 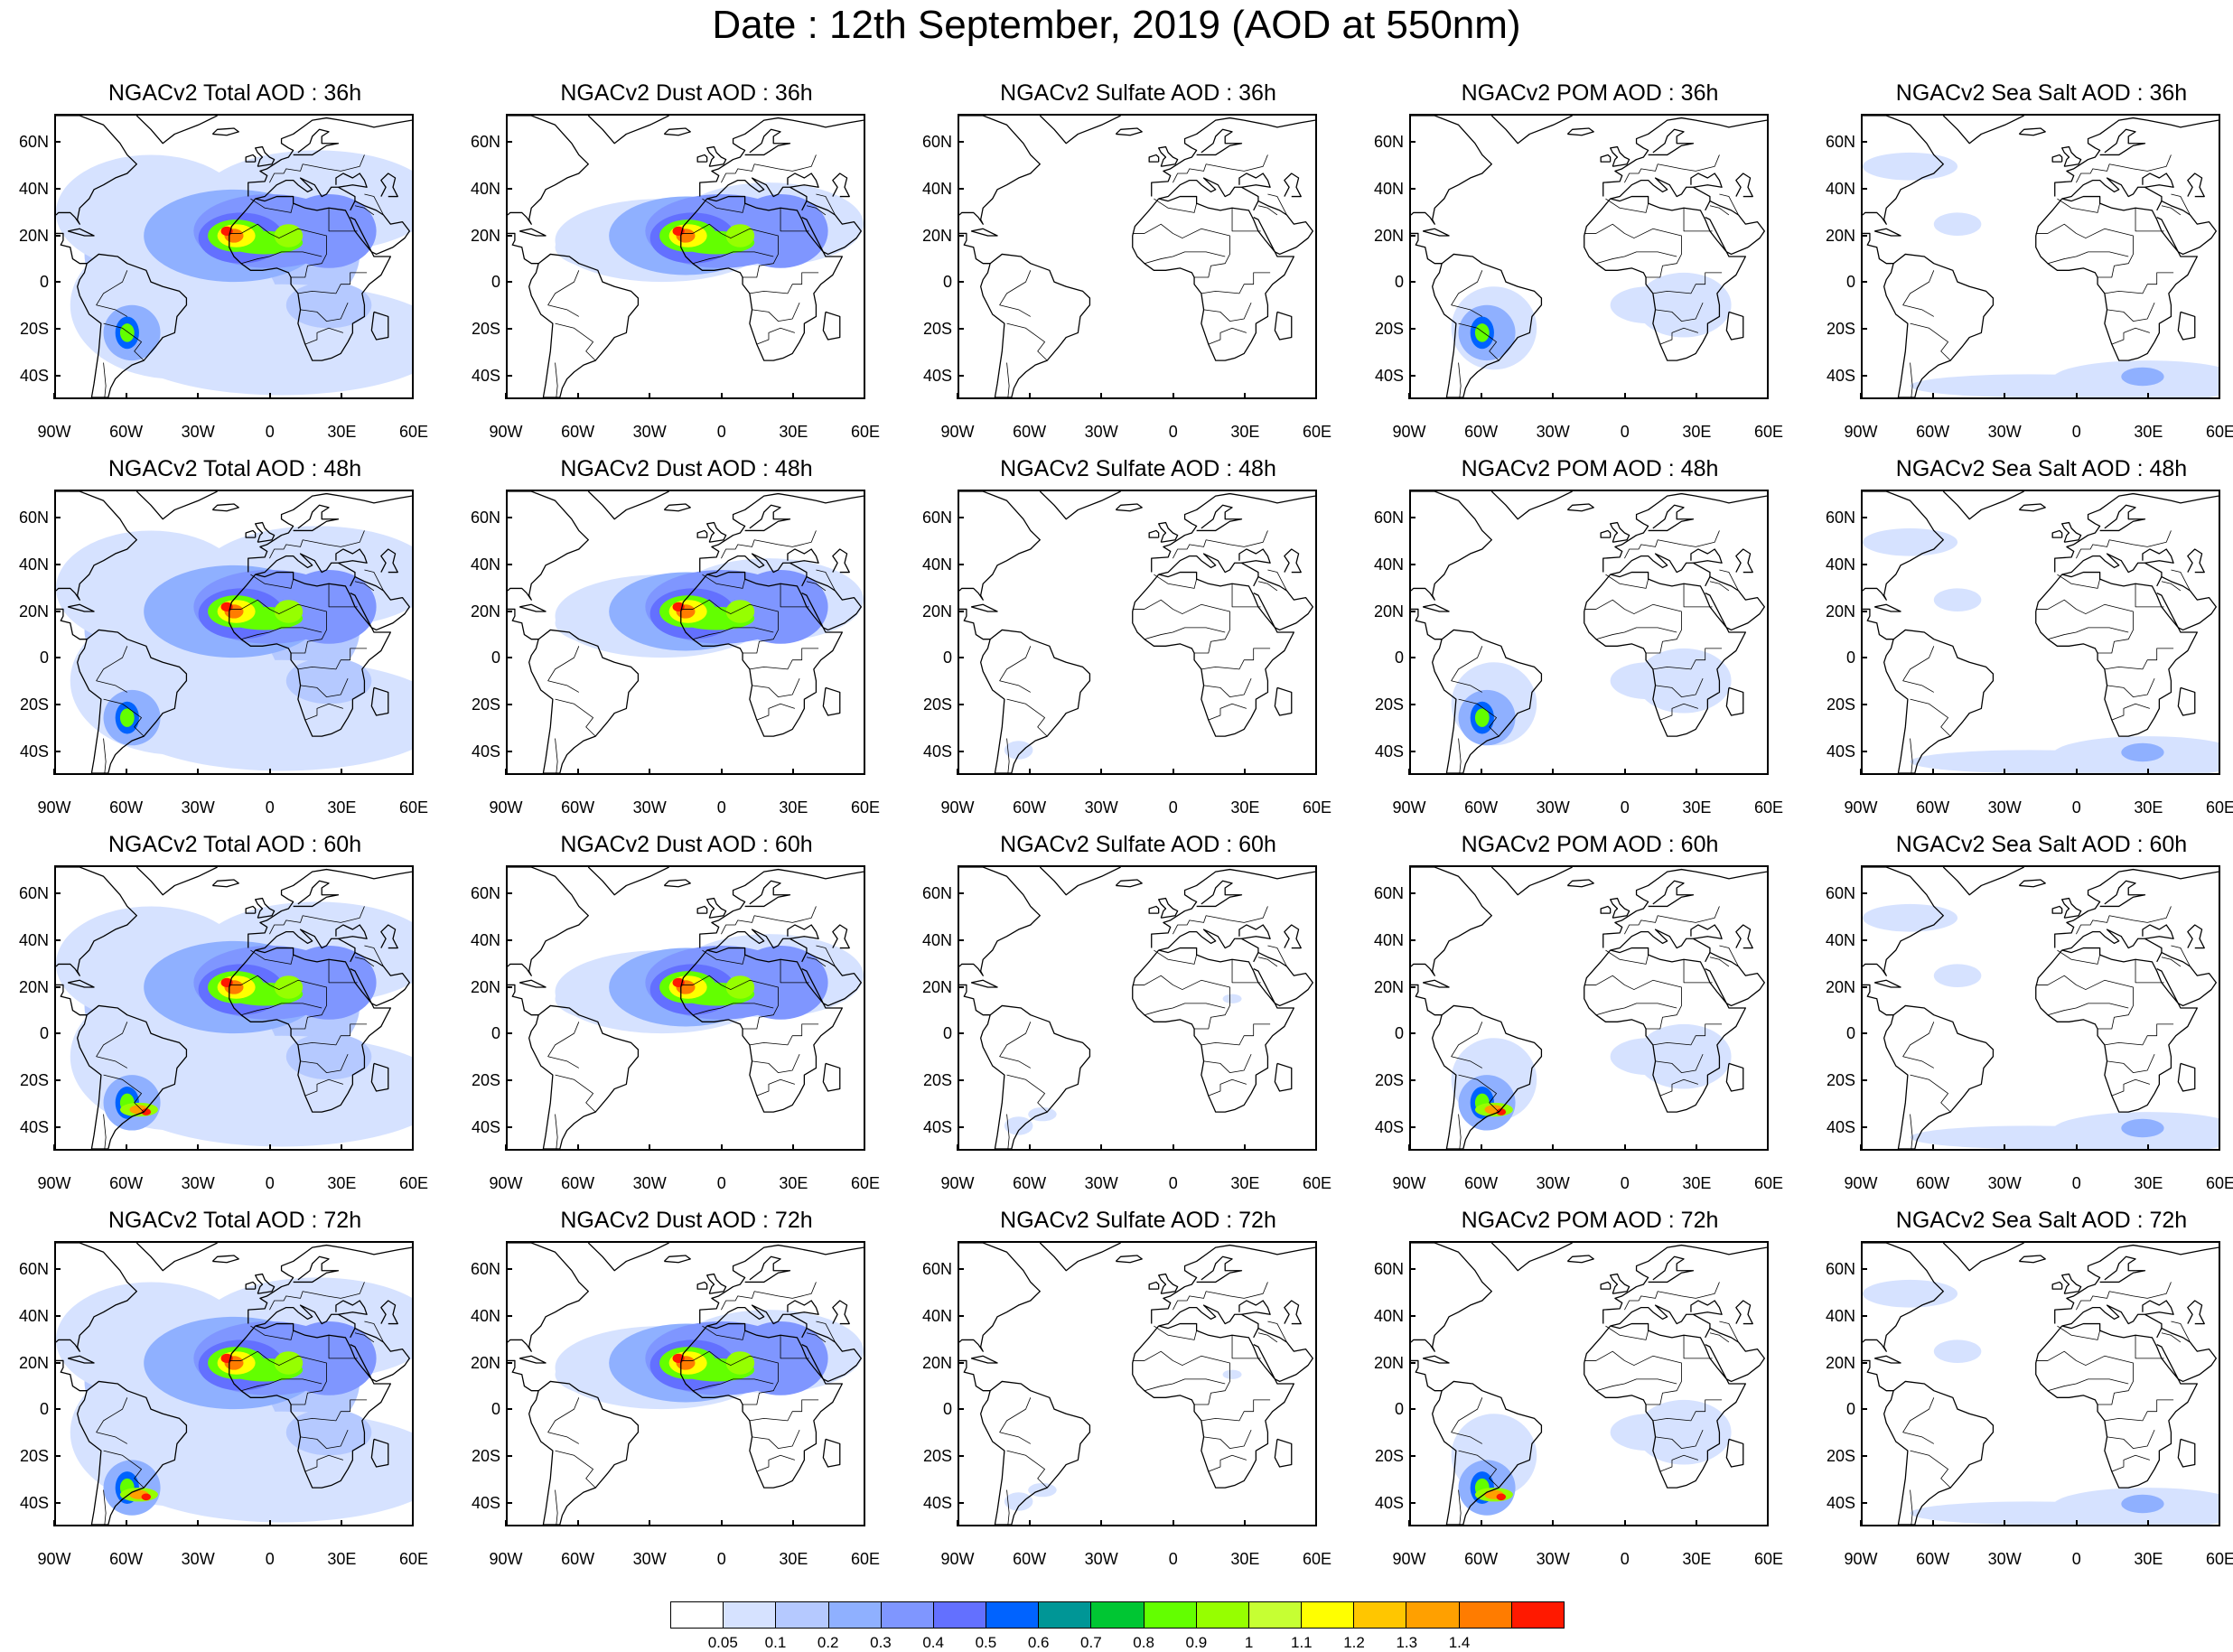 I want to click on lon-tick-label: 60E, so click(x=1768, y=1183).